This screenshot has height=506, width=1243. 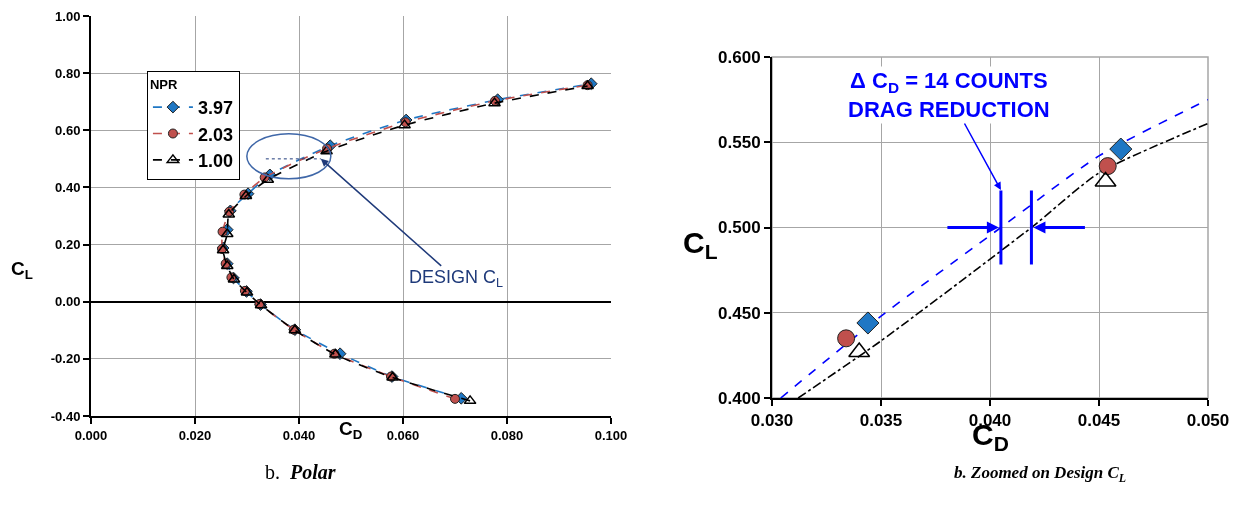 What do you see at coordinates (949, 95) in the screenshot?
I see `annotation: Δ C$_{D}$ = 14 COUNTS DRAG REDUCTION` at bounding box center [949, 95].